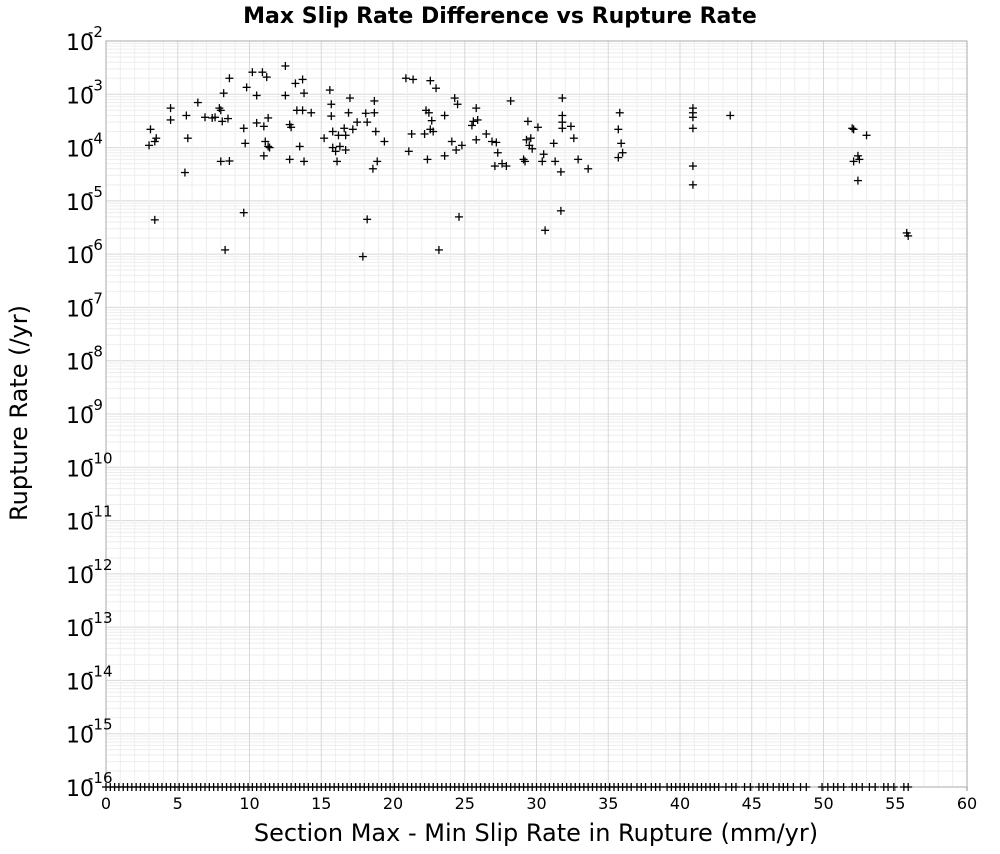 The image size is (1000, 854). I want to click on x-tick-label: 50, so click(823, 803).